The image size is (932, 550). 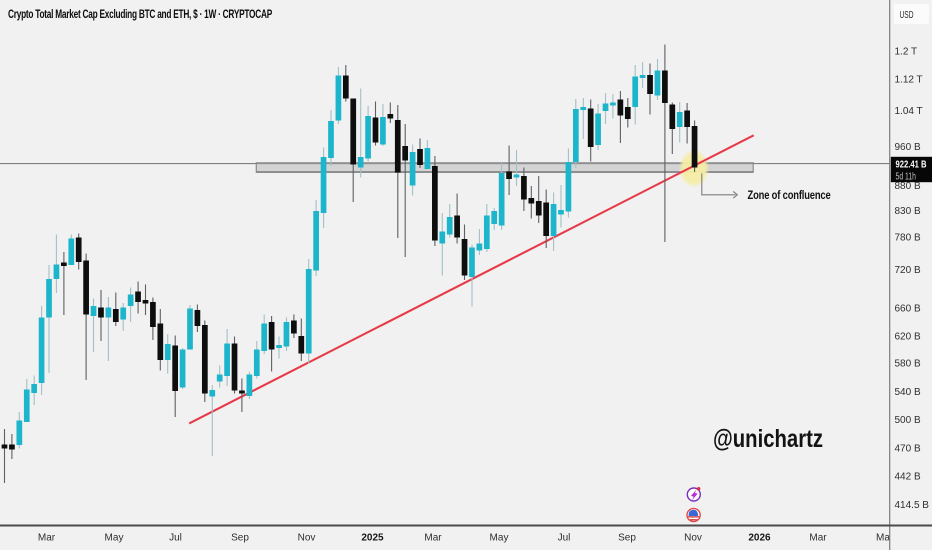 I want to click on svg-text: 922.41 B, so click(x=911, y=164).